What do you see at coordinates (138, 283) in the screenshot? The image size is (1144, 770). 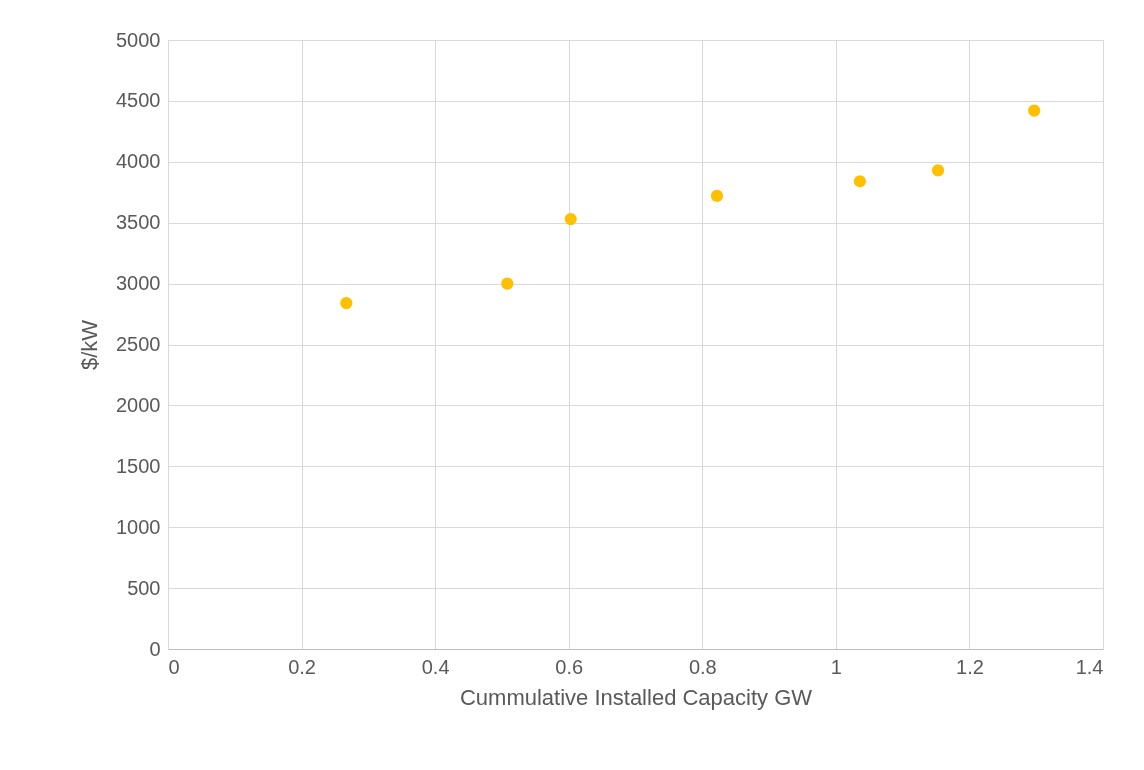 I see `y-tick-label: 3000` at bounding box center [138, 283].